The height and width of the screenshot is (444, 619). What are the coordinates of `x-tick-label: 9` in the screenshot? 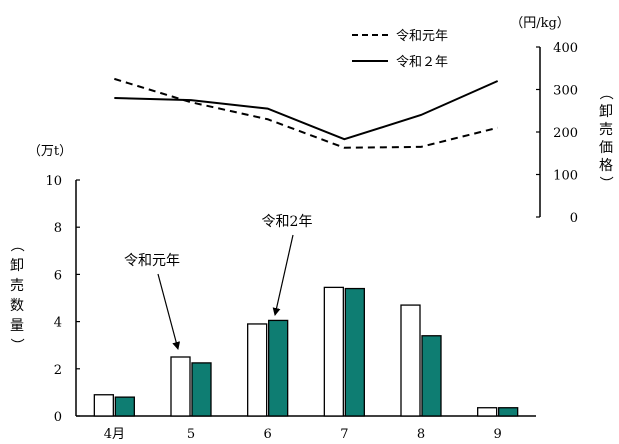 It's located at (498, 434).